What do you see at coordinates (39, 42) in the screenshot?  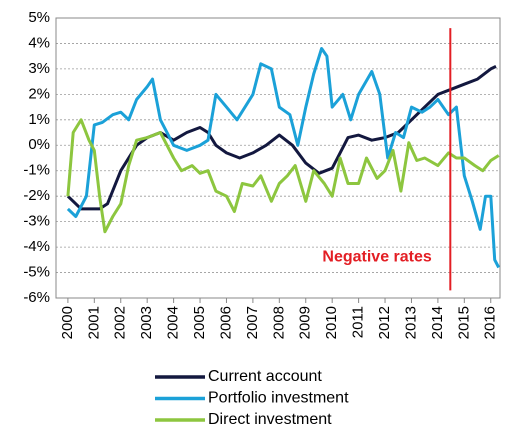 I see `y-tick-label: 4%` at bounding box center [39, 42].